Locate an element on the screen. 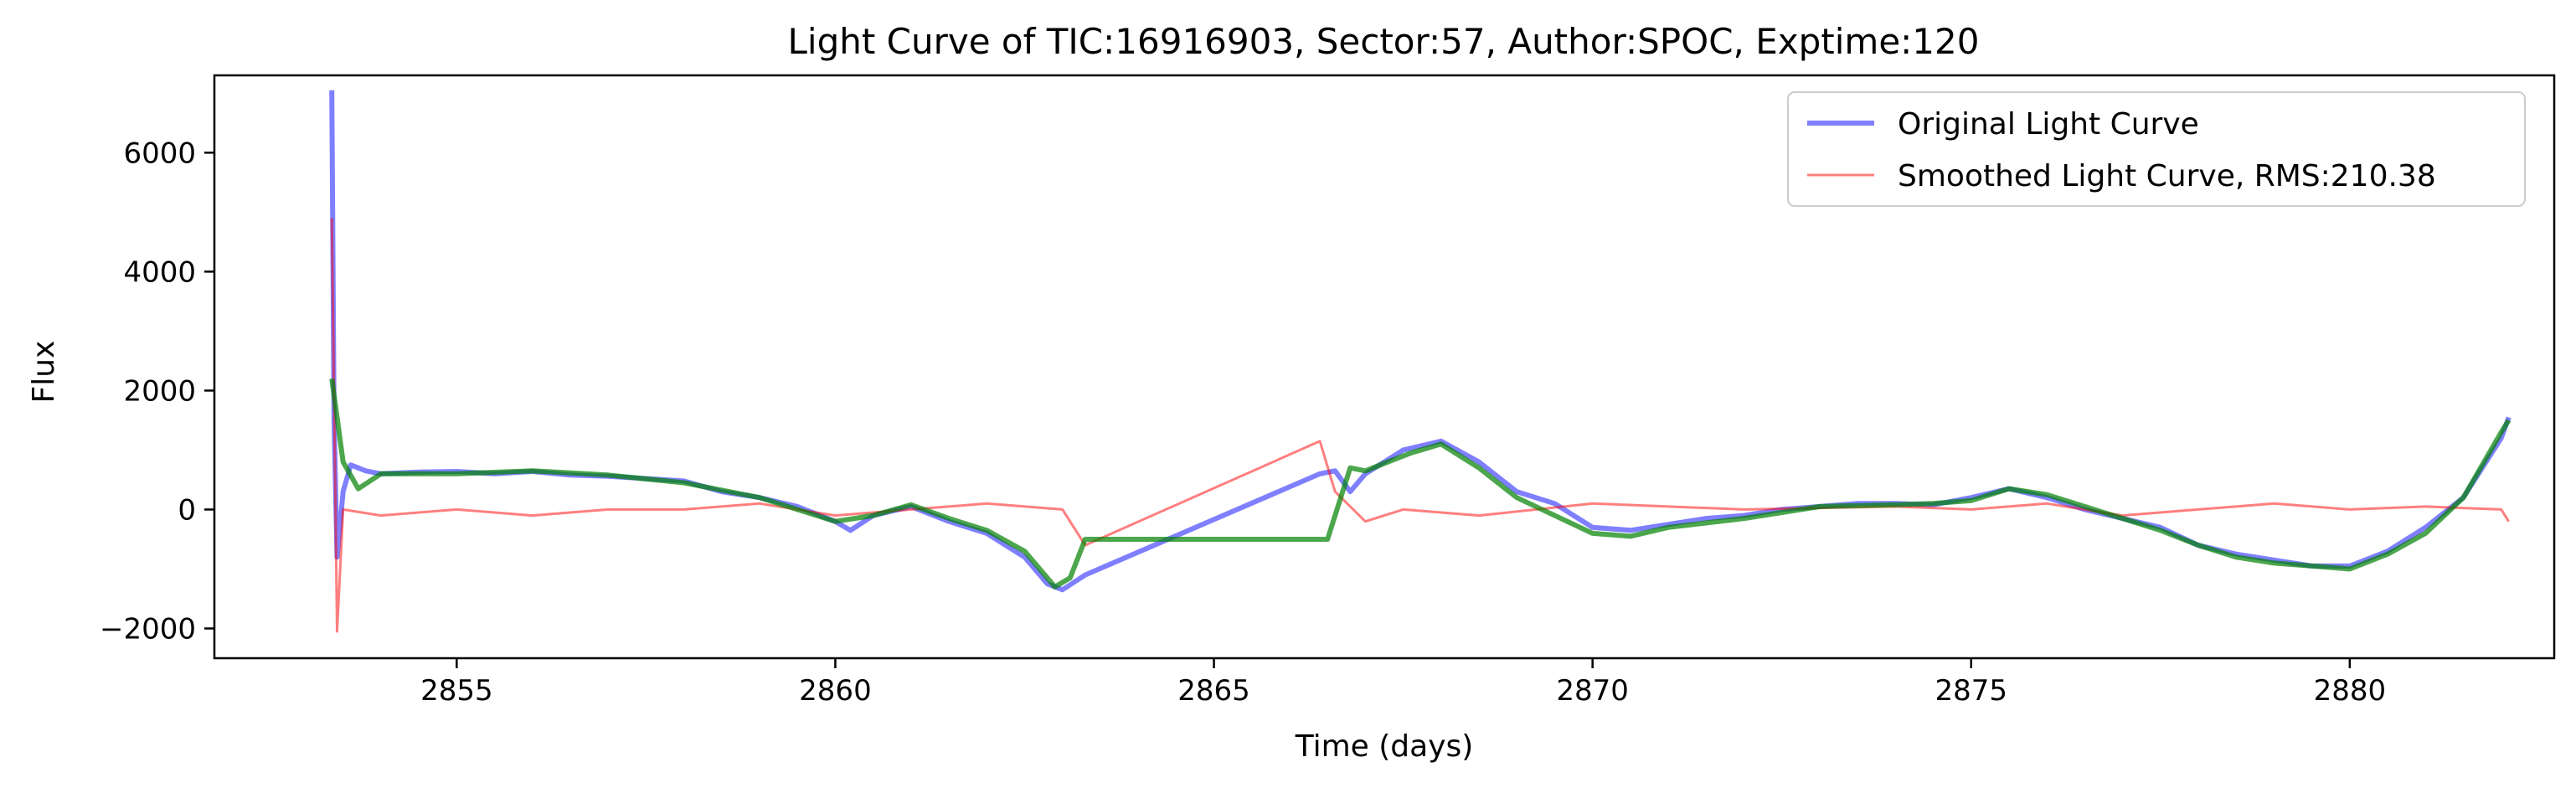  x-axis-ticks: 2855 2860 2865 2870 2875 2880 is located at coordinates (1403, 683).